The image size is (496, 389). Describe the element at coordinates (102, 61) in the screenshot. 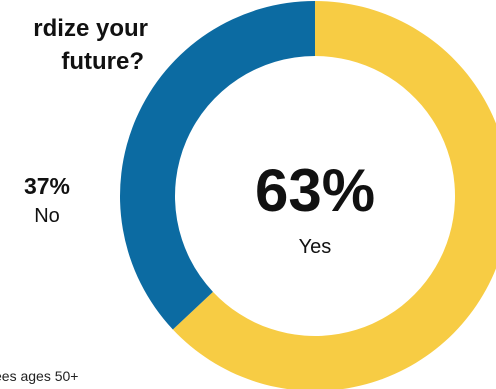

I see `question-line-2: future?` at that location.